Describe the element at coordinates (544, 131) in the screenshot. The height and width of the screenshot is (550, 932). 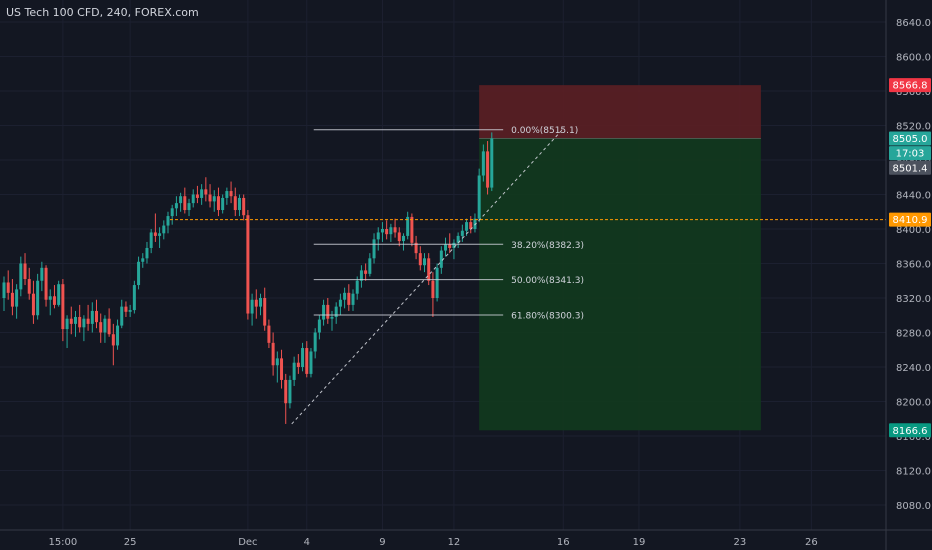
I see `fib-level-label: 0.00%(8515.1)` at that location.